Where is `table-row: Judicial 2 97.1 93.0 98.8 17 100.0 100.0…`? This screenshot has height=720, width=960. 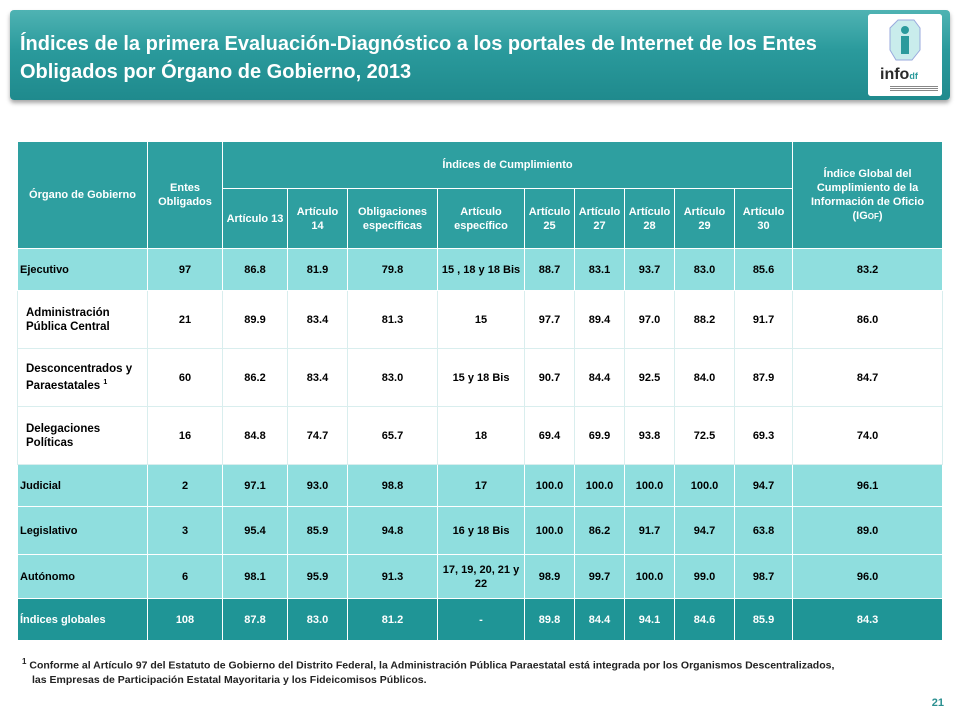
table-row: Judicial 2 97.1 93.0 98.8 17 100.0 100.0… is located at coordinates (480, 485).